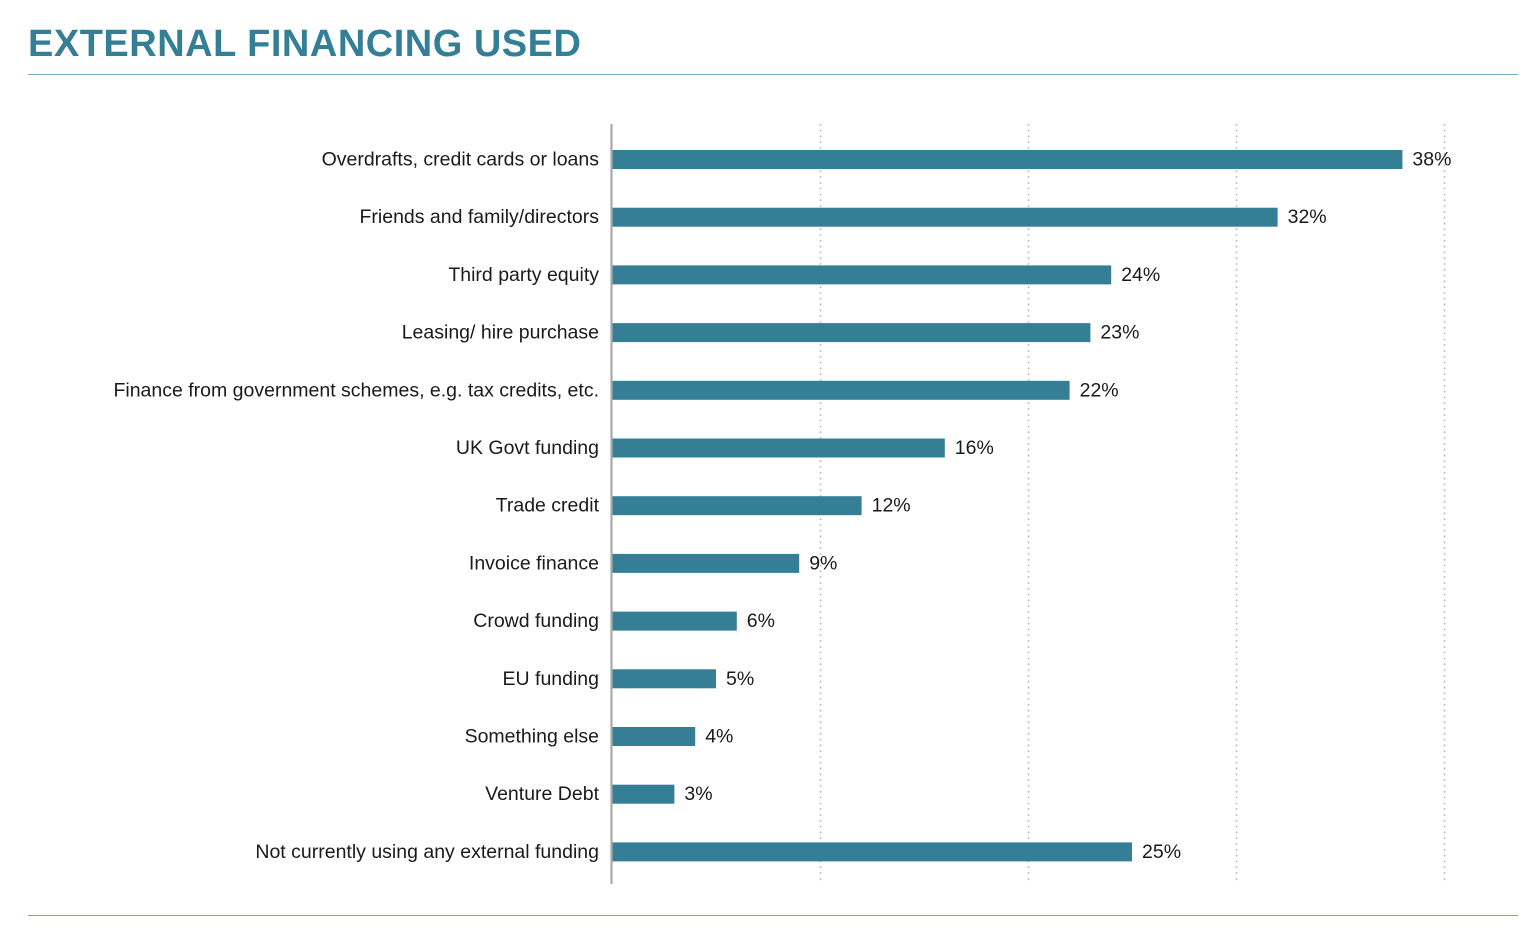 Image resolution: width=1537 pixels, height=943 pixels. Describe the element at coordinates (461, 160) in the screenshot. I see `category-label: Overdrafts, credit cards or loans` at that location.